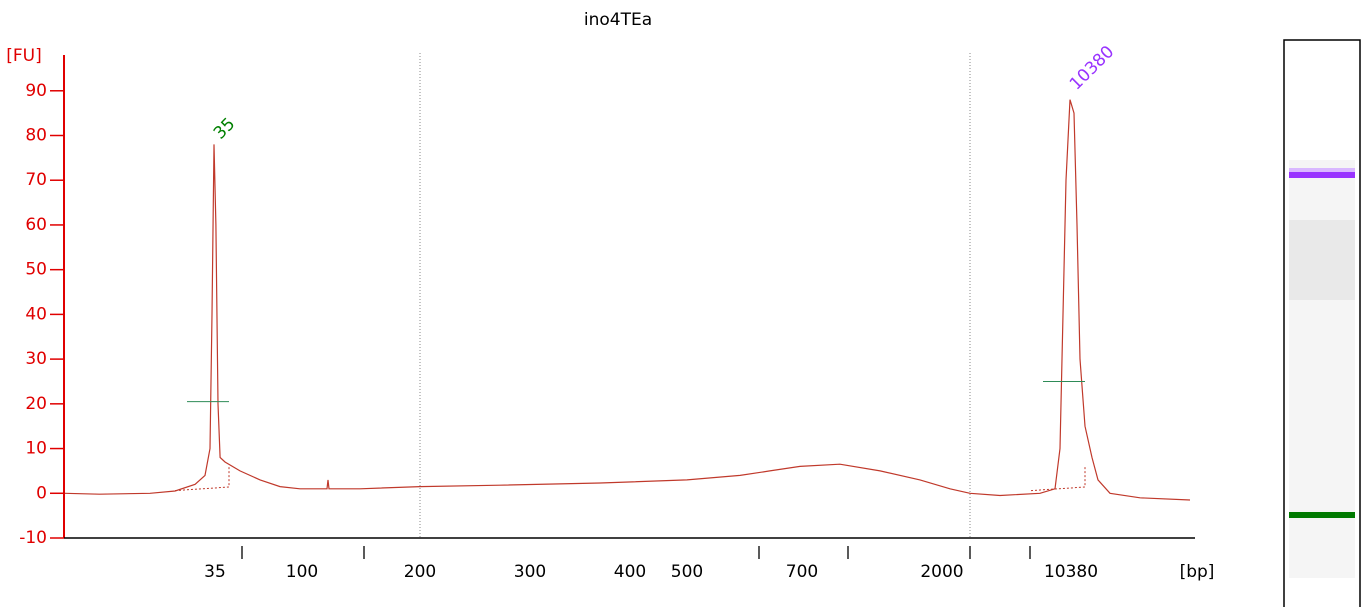  Describe the element at coordinates (215, 572) in the screenshot. I see `x-tick-label: 35` at that location.